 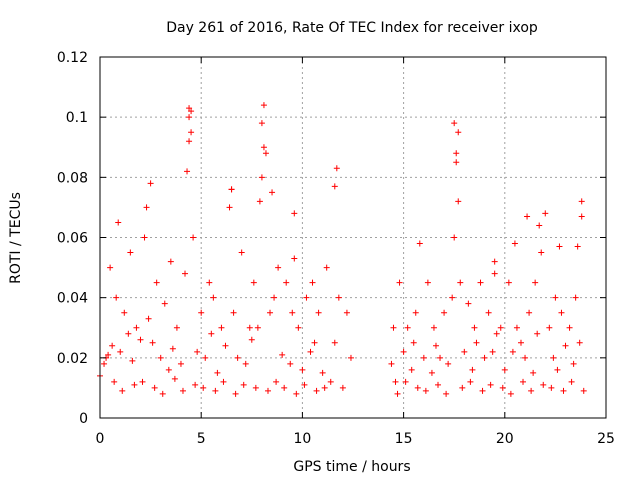 I want to click on y-tick-label: 0.12, so click(x=72, y=58).